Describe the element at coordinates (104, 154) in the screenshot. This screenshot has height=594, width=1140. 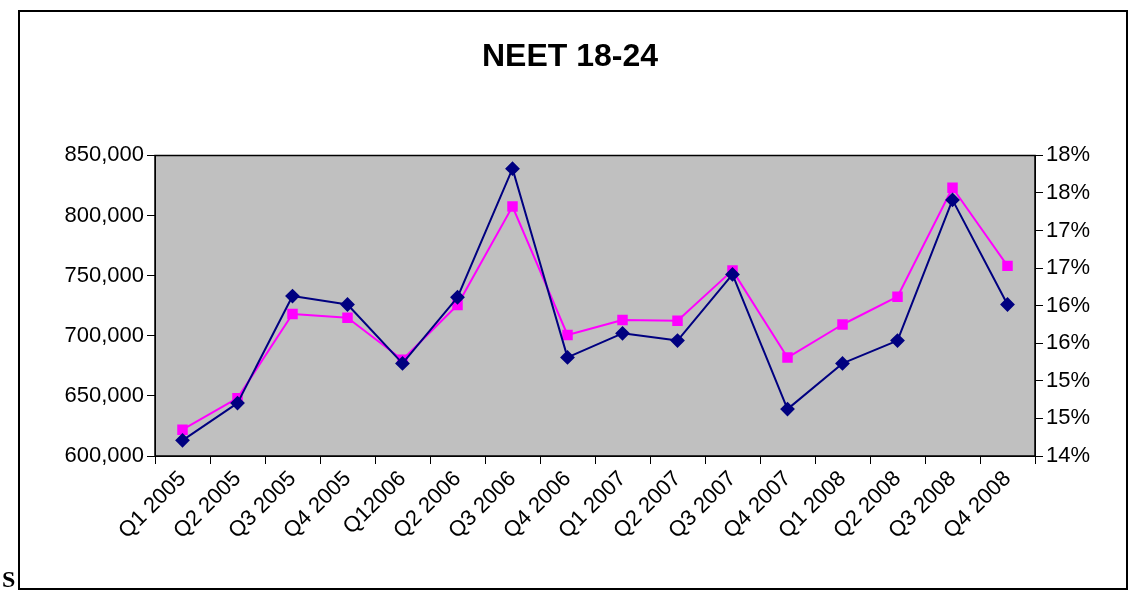
I see `y-tick-label: 850,000` at that location.